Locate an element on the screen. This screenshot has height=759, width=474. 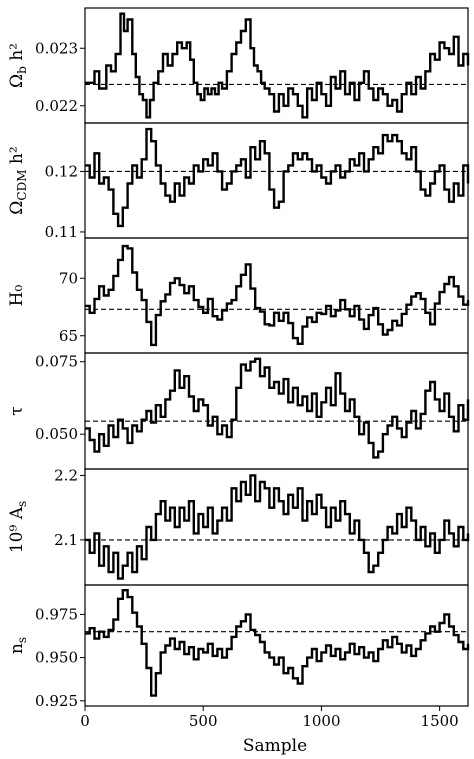
y-tick-label: 0.925 is located at coordinates (56, 701).